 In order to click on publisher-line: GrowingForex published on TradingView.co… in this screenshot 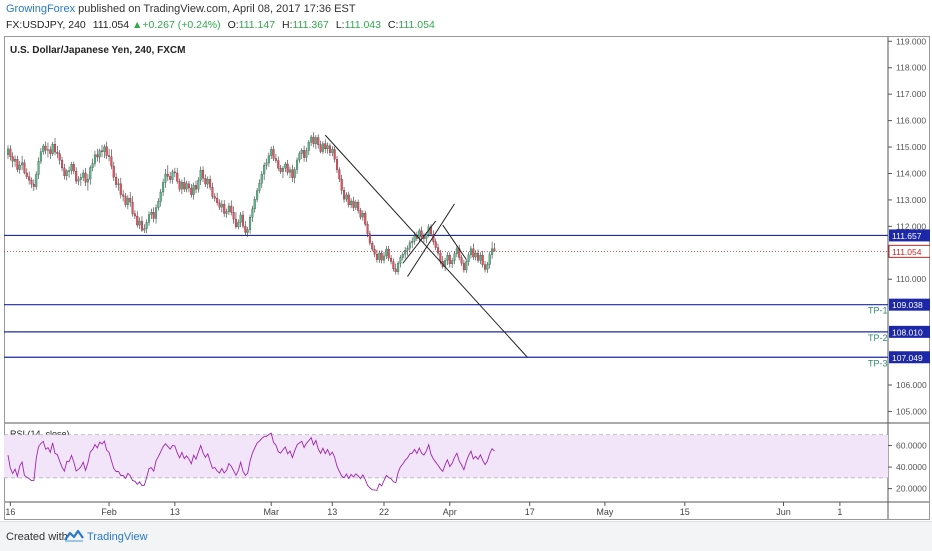, I will do `click(181, 9)`.